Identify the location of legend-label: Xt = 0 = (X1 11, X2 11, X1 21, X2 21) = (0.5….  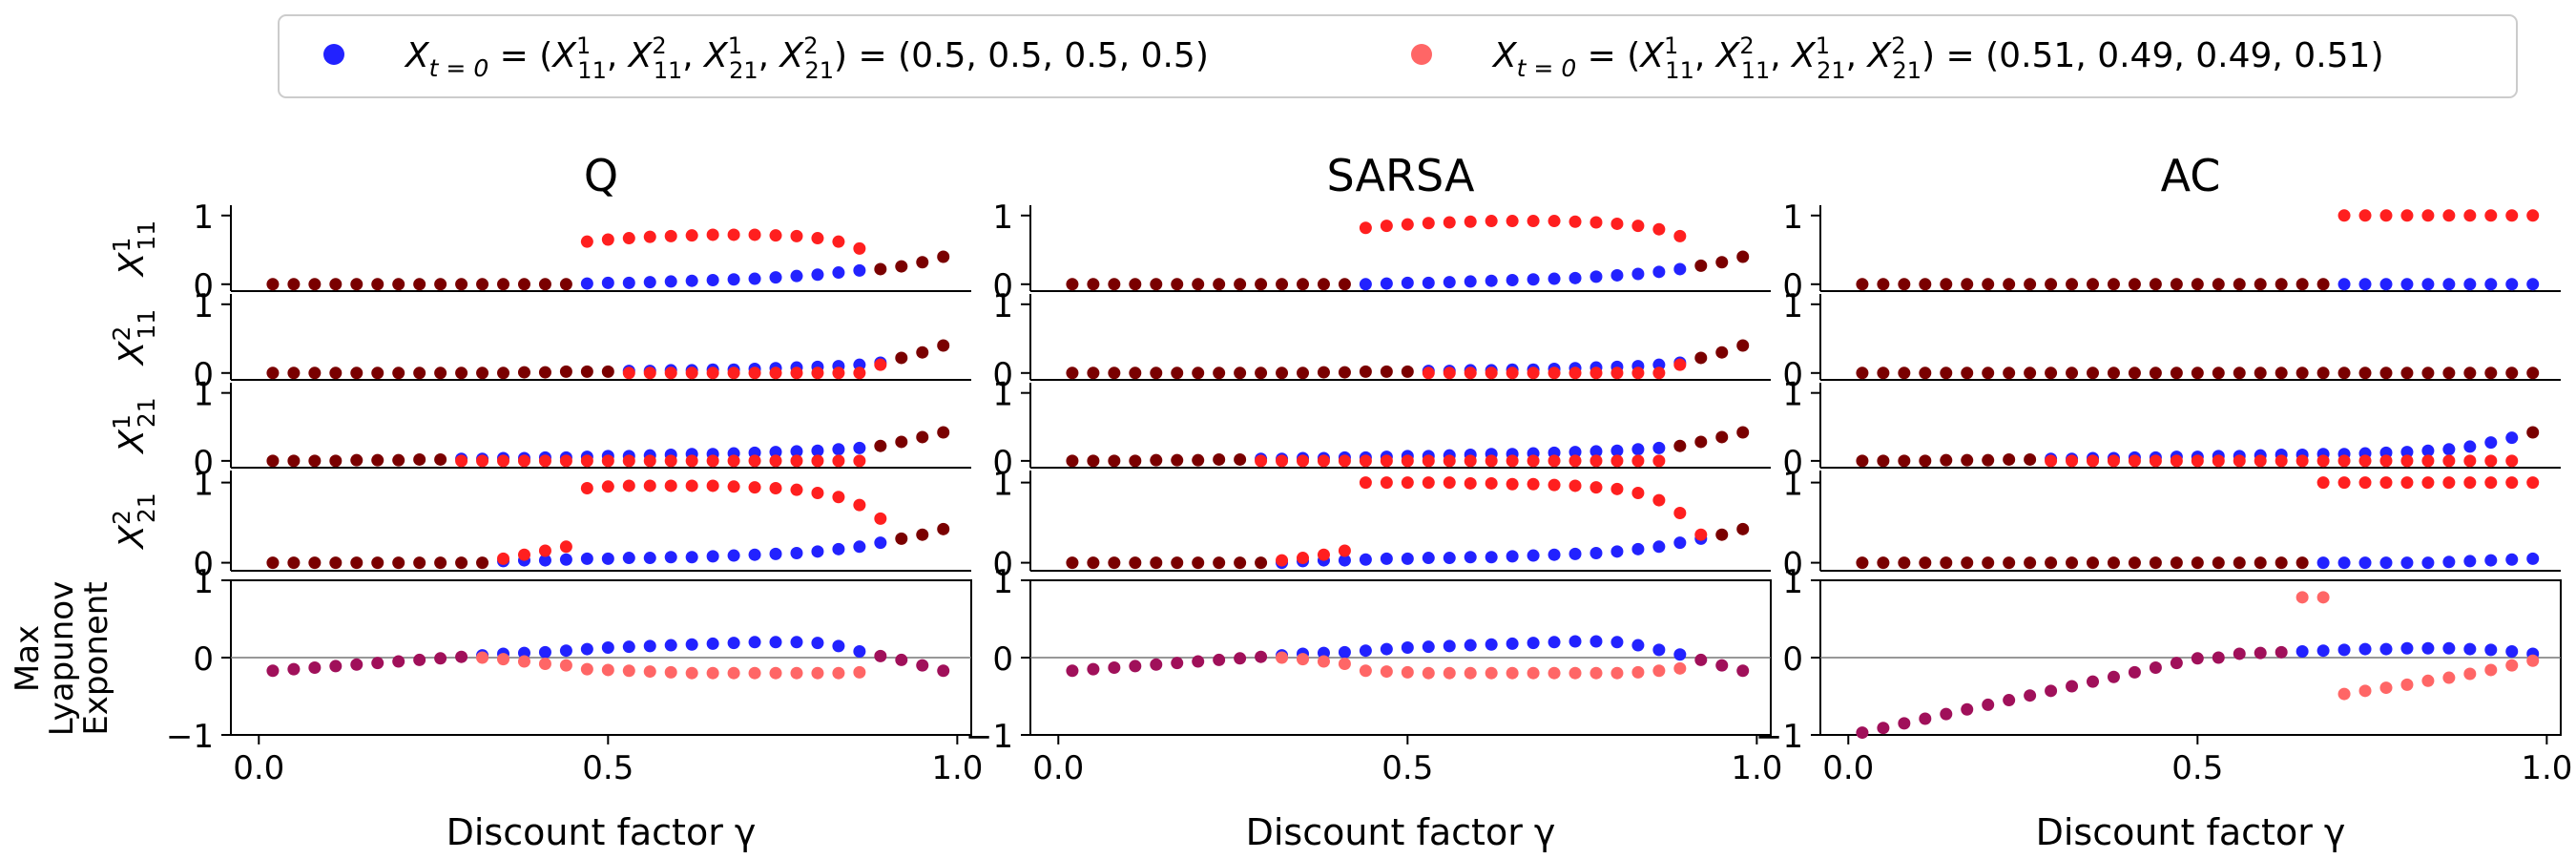
(806, 58).